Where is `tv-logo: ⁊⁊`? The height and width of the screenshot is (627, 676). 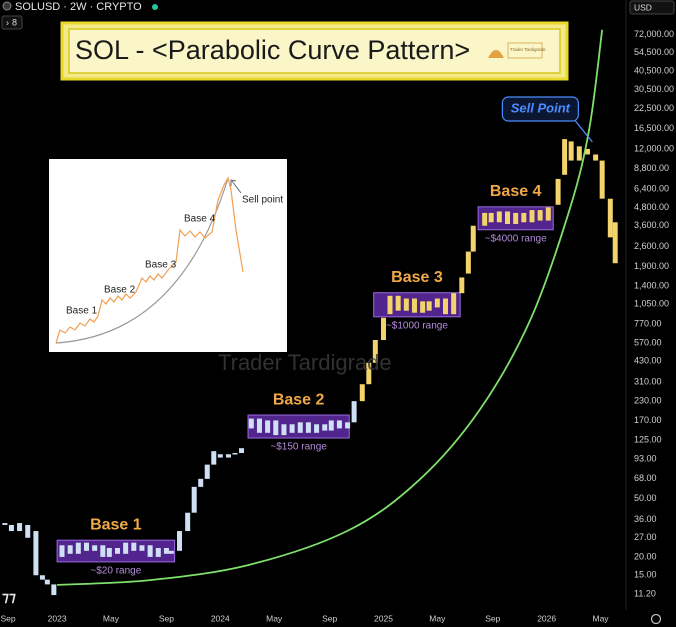 tv-logo: ⁊⁊ is located at coordinates (9, 597).